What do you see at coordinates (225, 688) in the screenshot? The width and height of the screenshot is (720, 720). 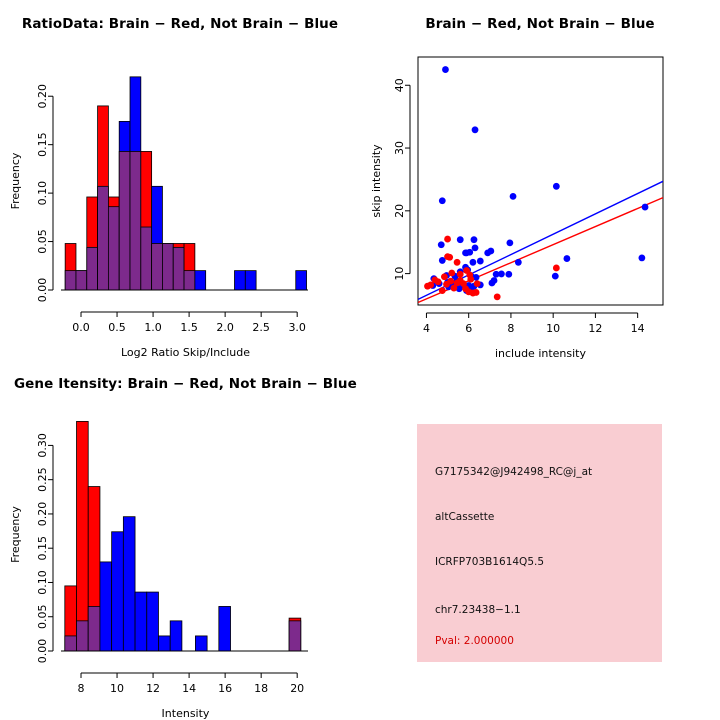 I see `x-axis-tick-label: 16` at bounding box center [225, 688].